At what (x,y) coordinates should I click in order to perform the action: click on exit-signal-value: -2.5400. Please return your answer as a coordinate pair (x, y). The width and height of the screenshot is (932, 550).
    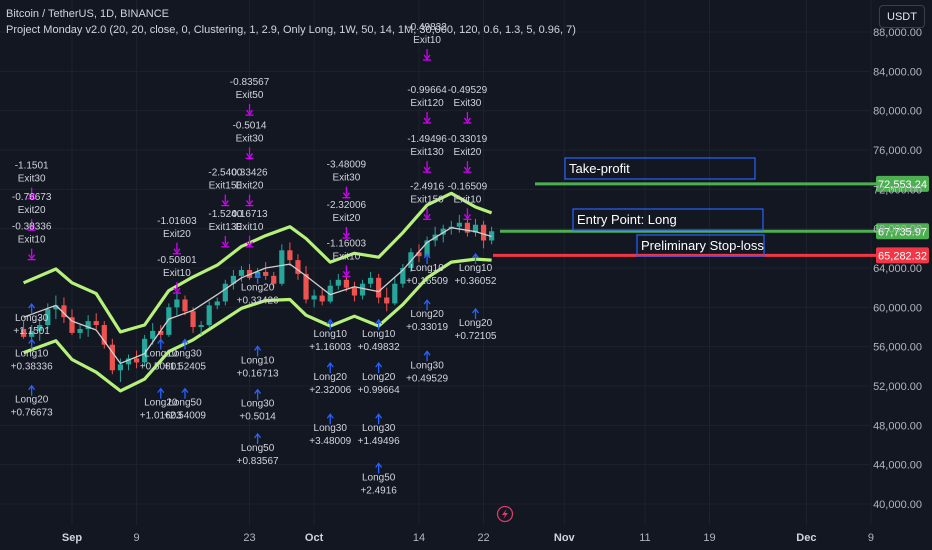
    Looking at the image, I should click on (225, 173).